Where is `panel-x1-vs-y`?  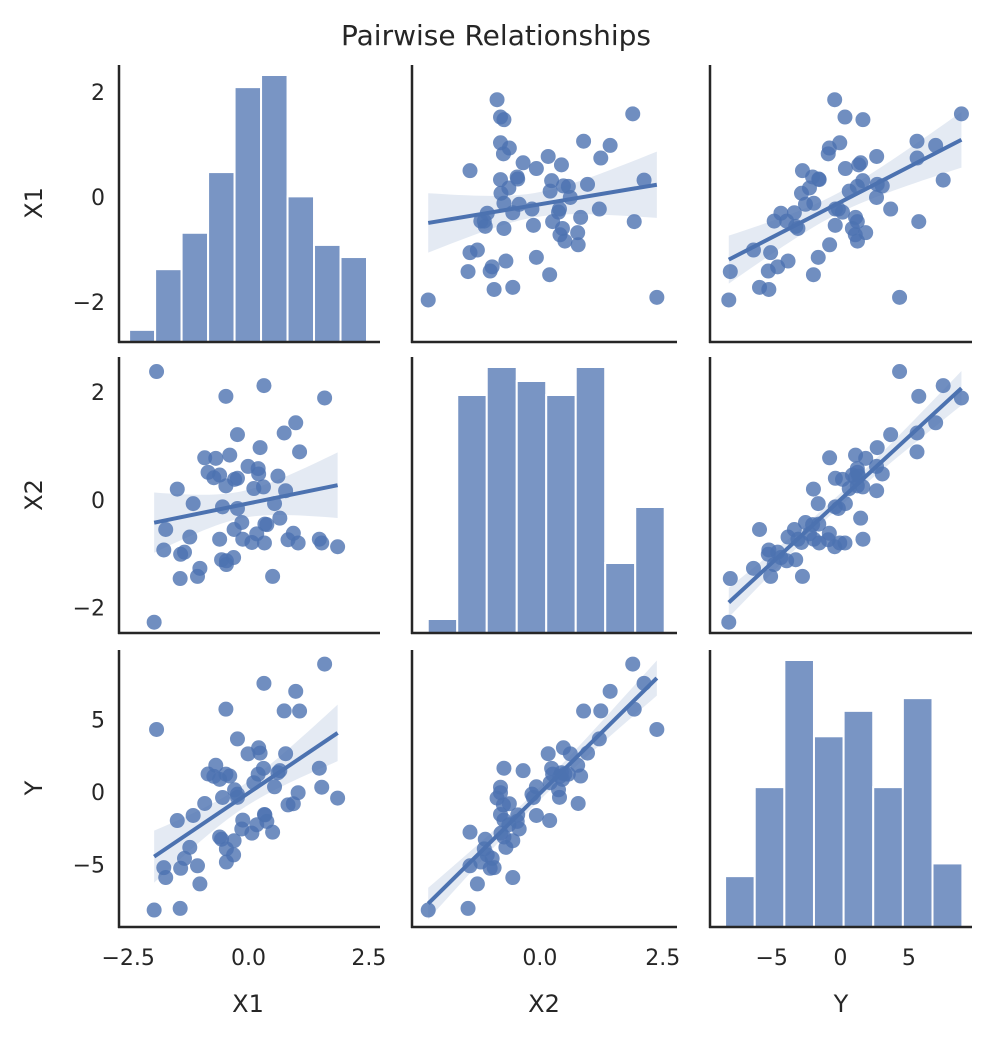 panel-x1-vs-y is located at coordinates (840, 204).